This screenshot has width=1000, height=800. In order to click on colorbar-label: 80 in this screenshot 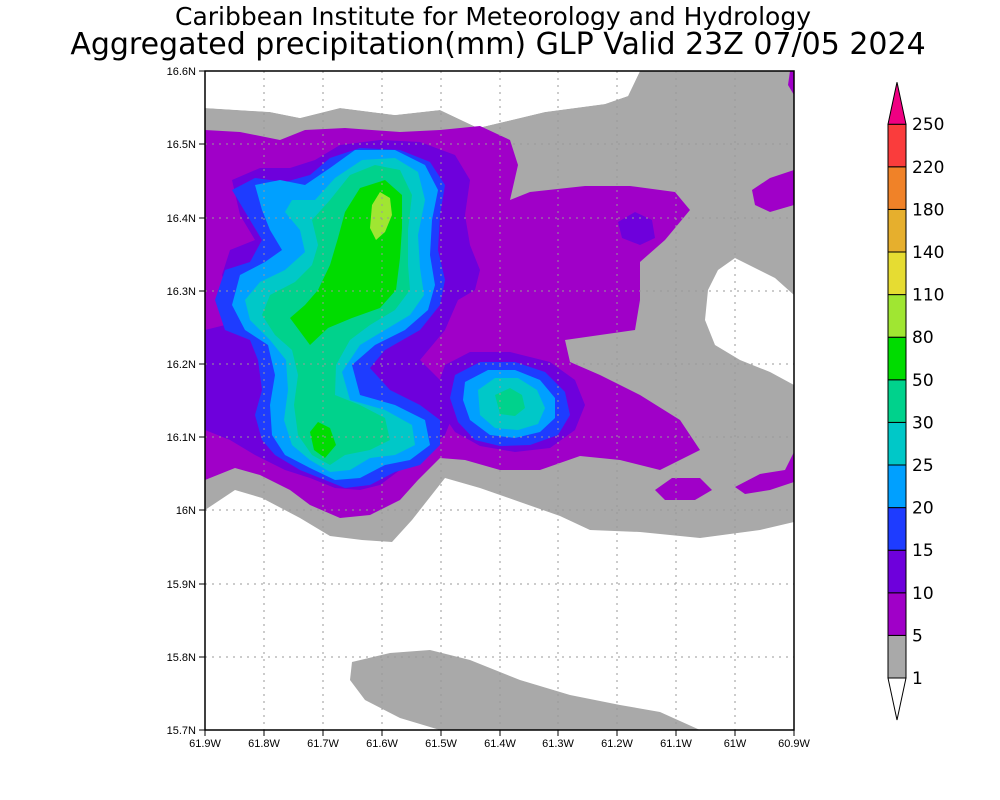, I will do `click(923, 338)`.